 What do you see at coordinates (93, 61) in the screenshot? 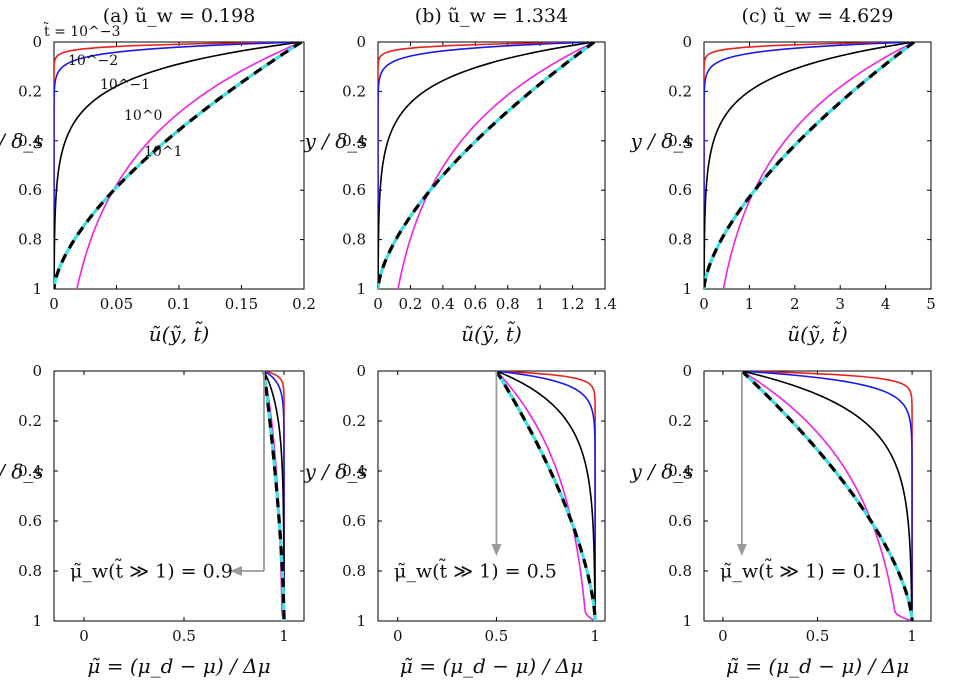
I see `curve-label-t1e-2: 10^−2` at bounding box center [93, 61].